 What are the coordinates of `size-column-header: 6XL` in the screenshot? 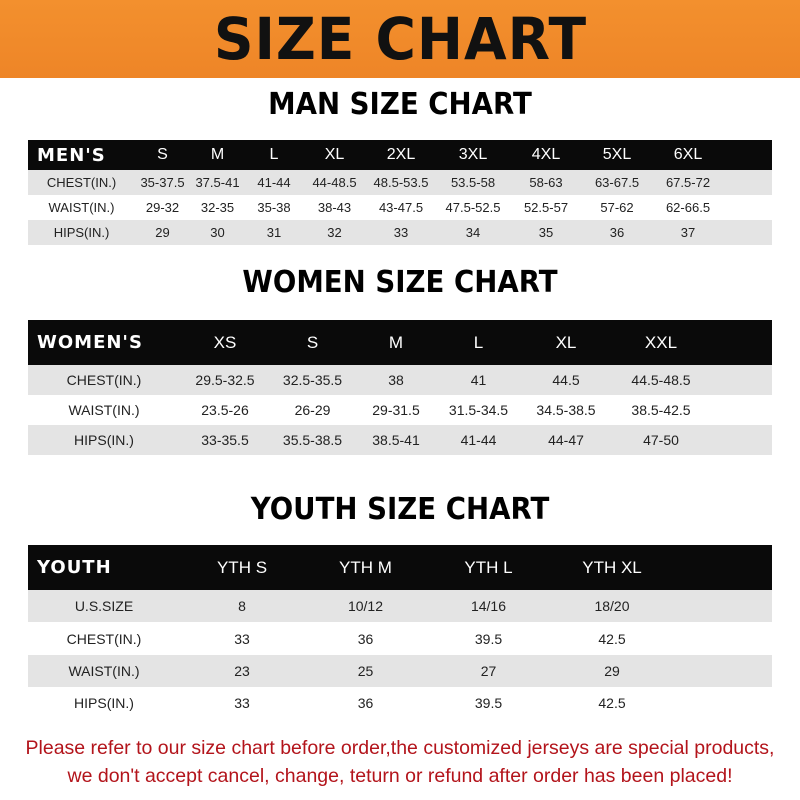 It's located at (688, 154).